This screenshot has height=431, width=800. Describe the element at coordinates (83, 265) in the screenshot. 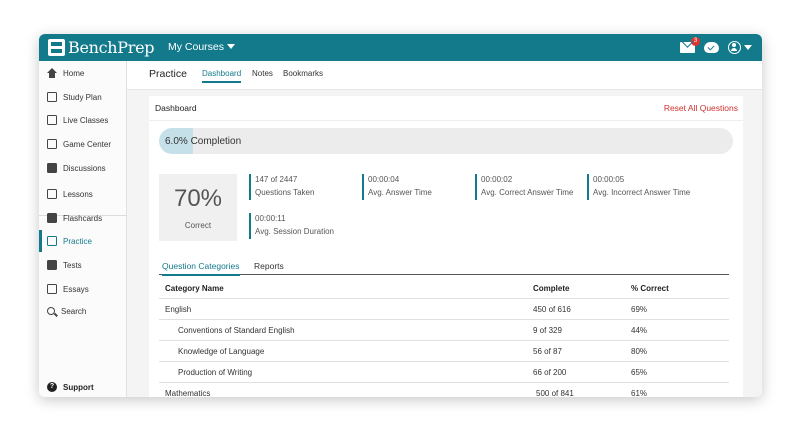

I see `sidebar-item-tests: Tests` at that location.